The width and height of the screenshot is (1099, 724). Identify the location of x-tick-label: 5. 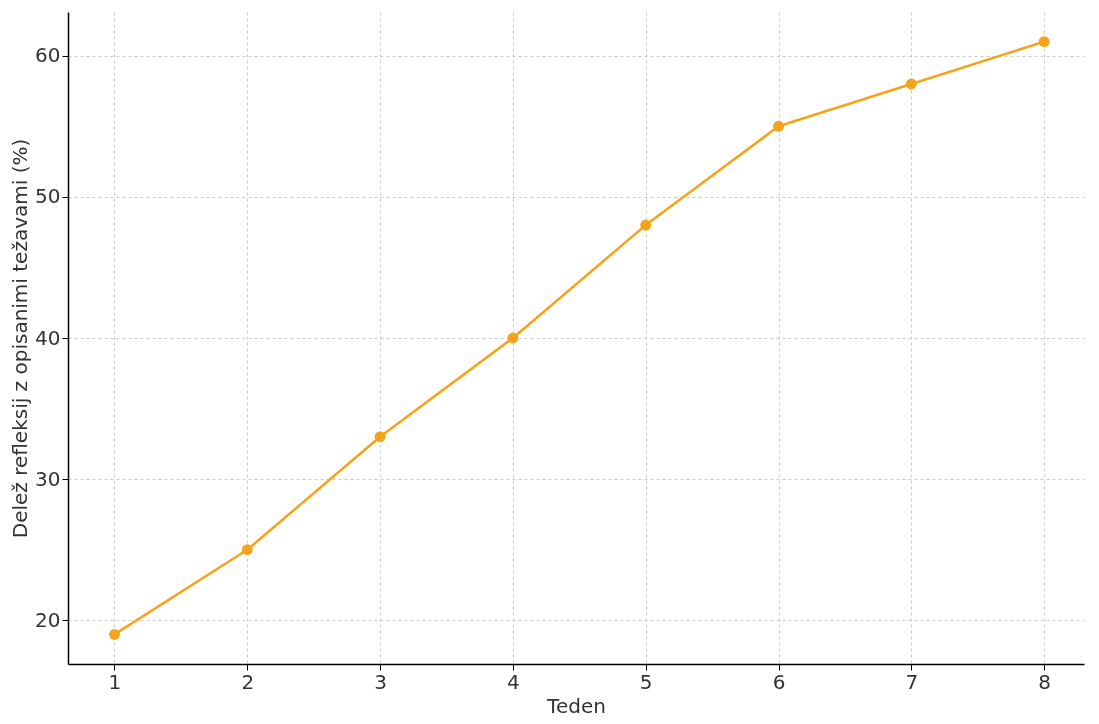
(646, 681).